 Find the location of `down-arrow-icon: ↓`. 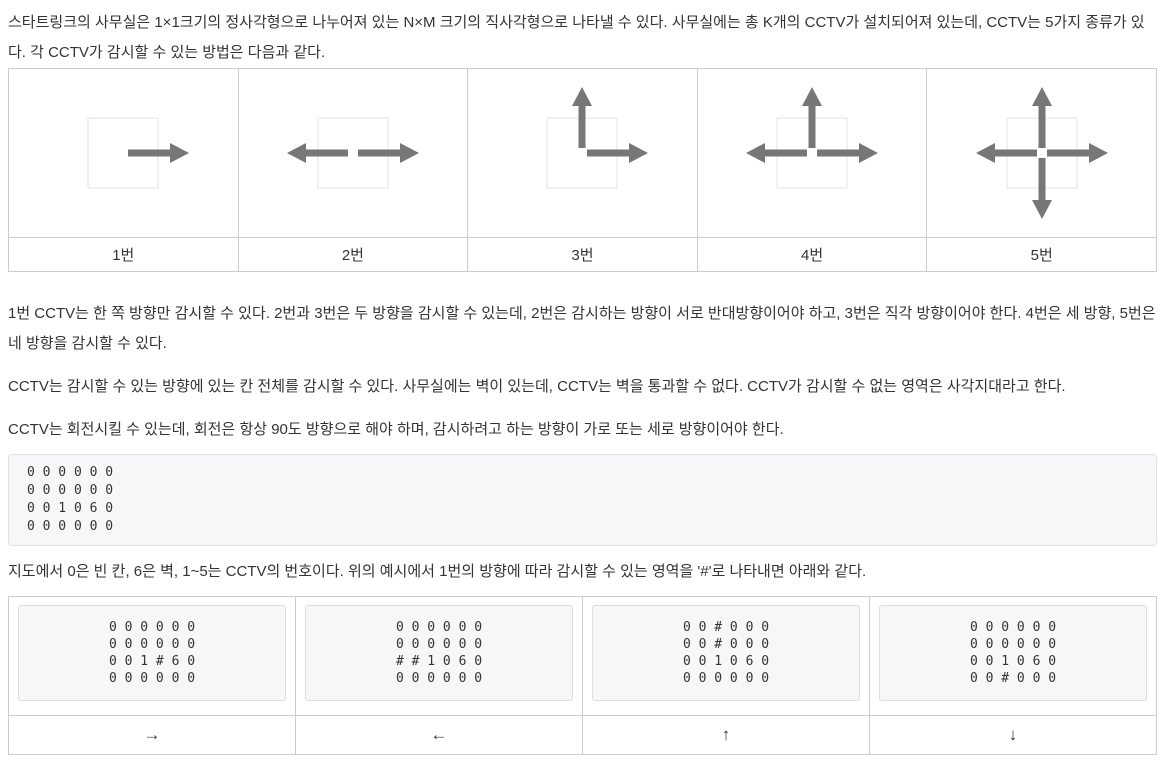

down-arrow-icon: ↓ is located at coordinates (1013, 735).